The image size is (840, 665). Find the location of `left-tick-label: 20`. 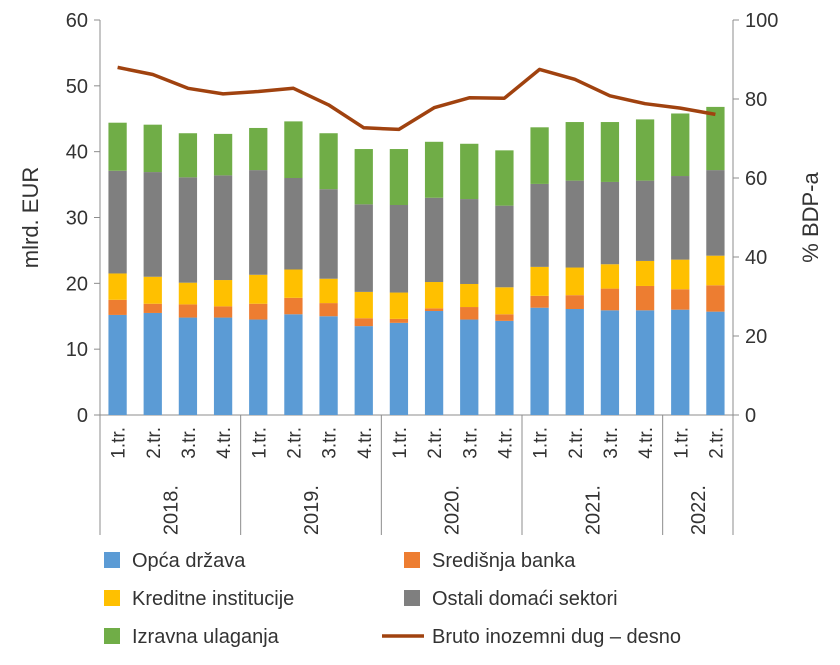

left-tick-label: 20 is located at coordinates (77, 284).